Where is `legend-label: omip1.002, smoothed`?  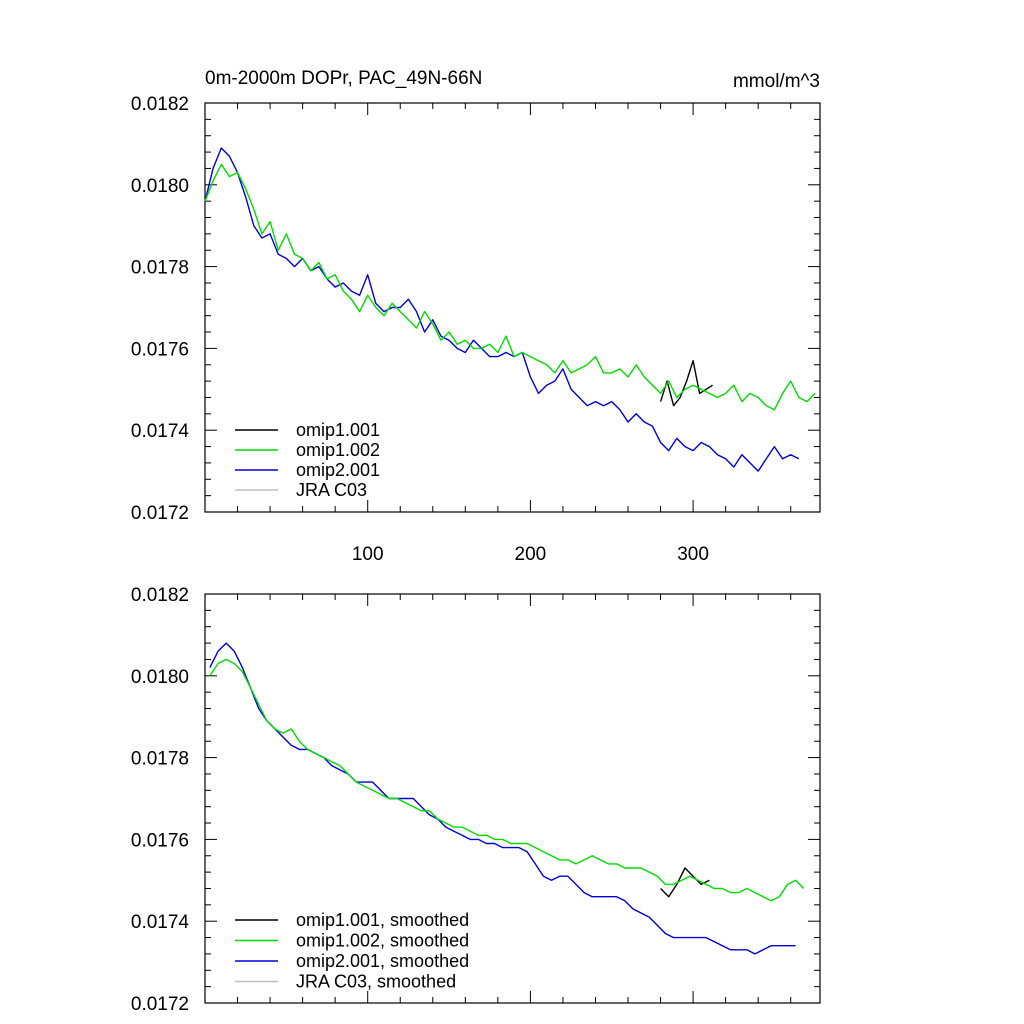 legend-label: omip1.002, smoothed is located at coordinates (382, 941).